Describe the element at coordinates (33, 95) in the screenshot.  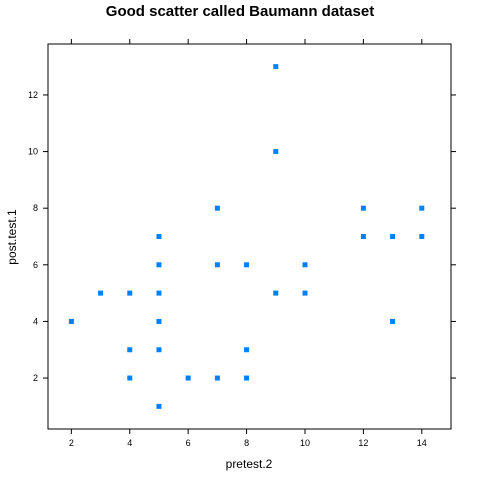
I see `y-tick-label: 12` at that location.